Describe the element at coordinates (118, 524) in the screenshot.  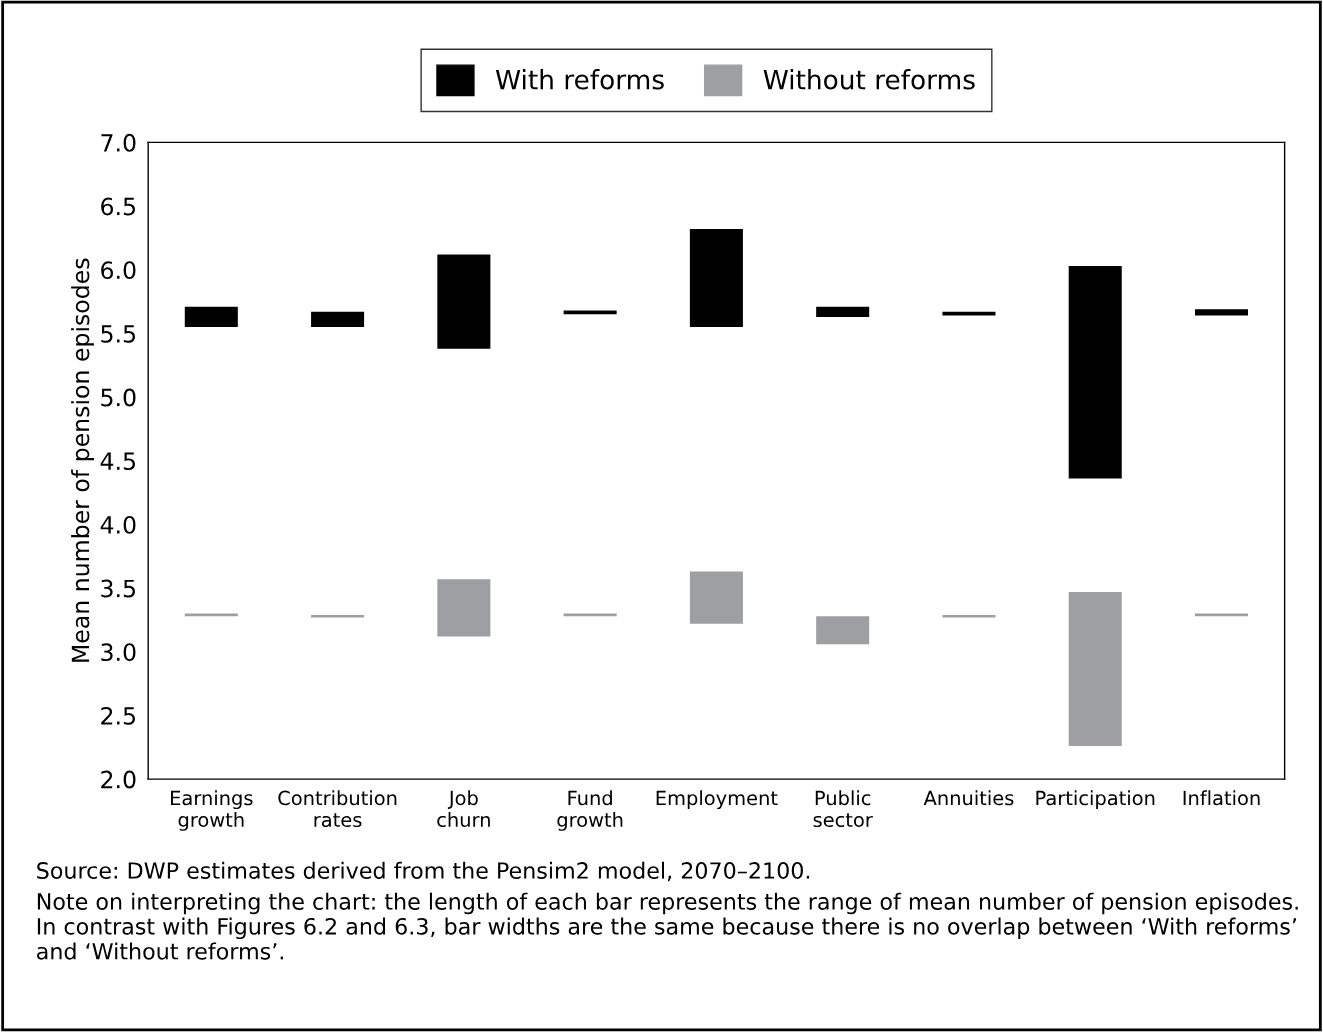
I see `y-tick-label: 4.0` at that location.